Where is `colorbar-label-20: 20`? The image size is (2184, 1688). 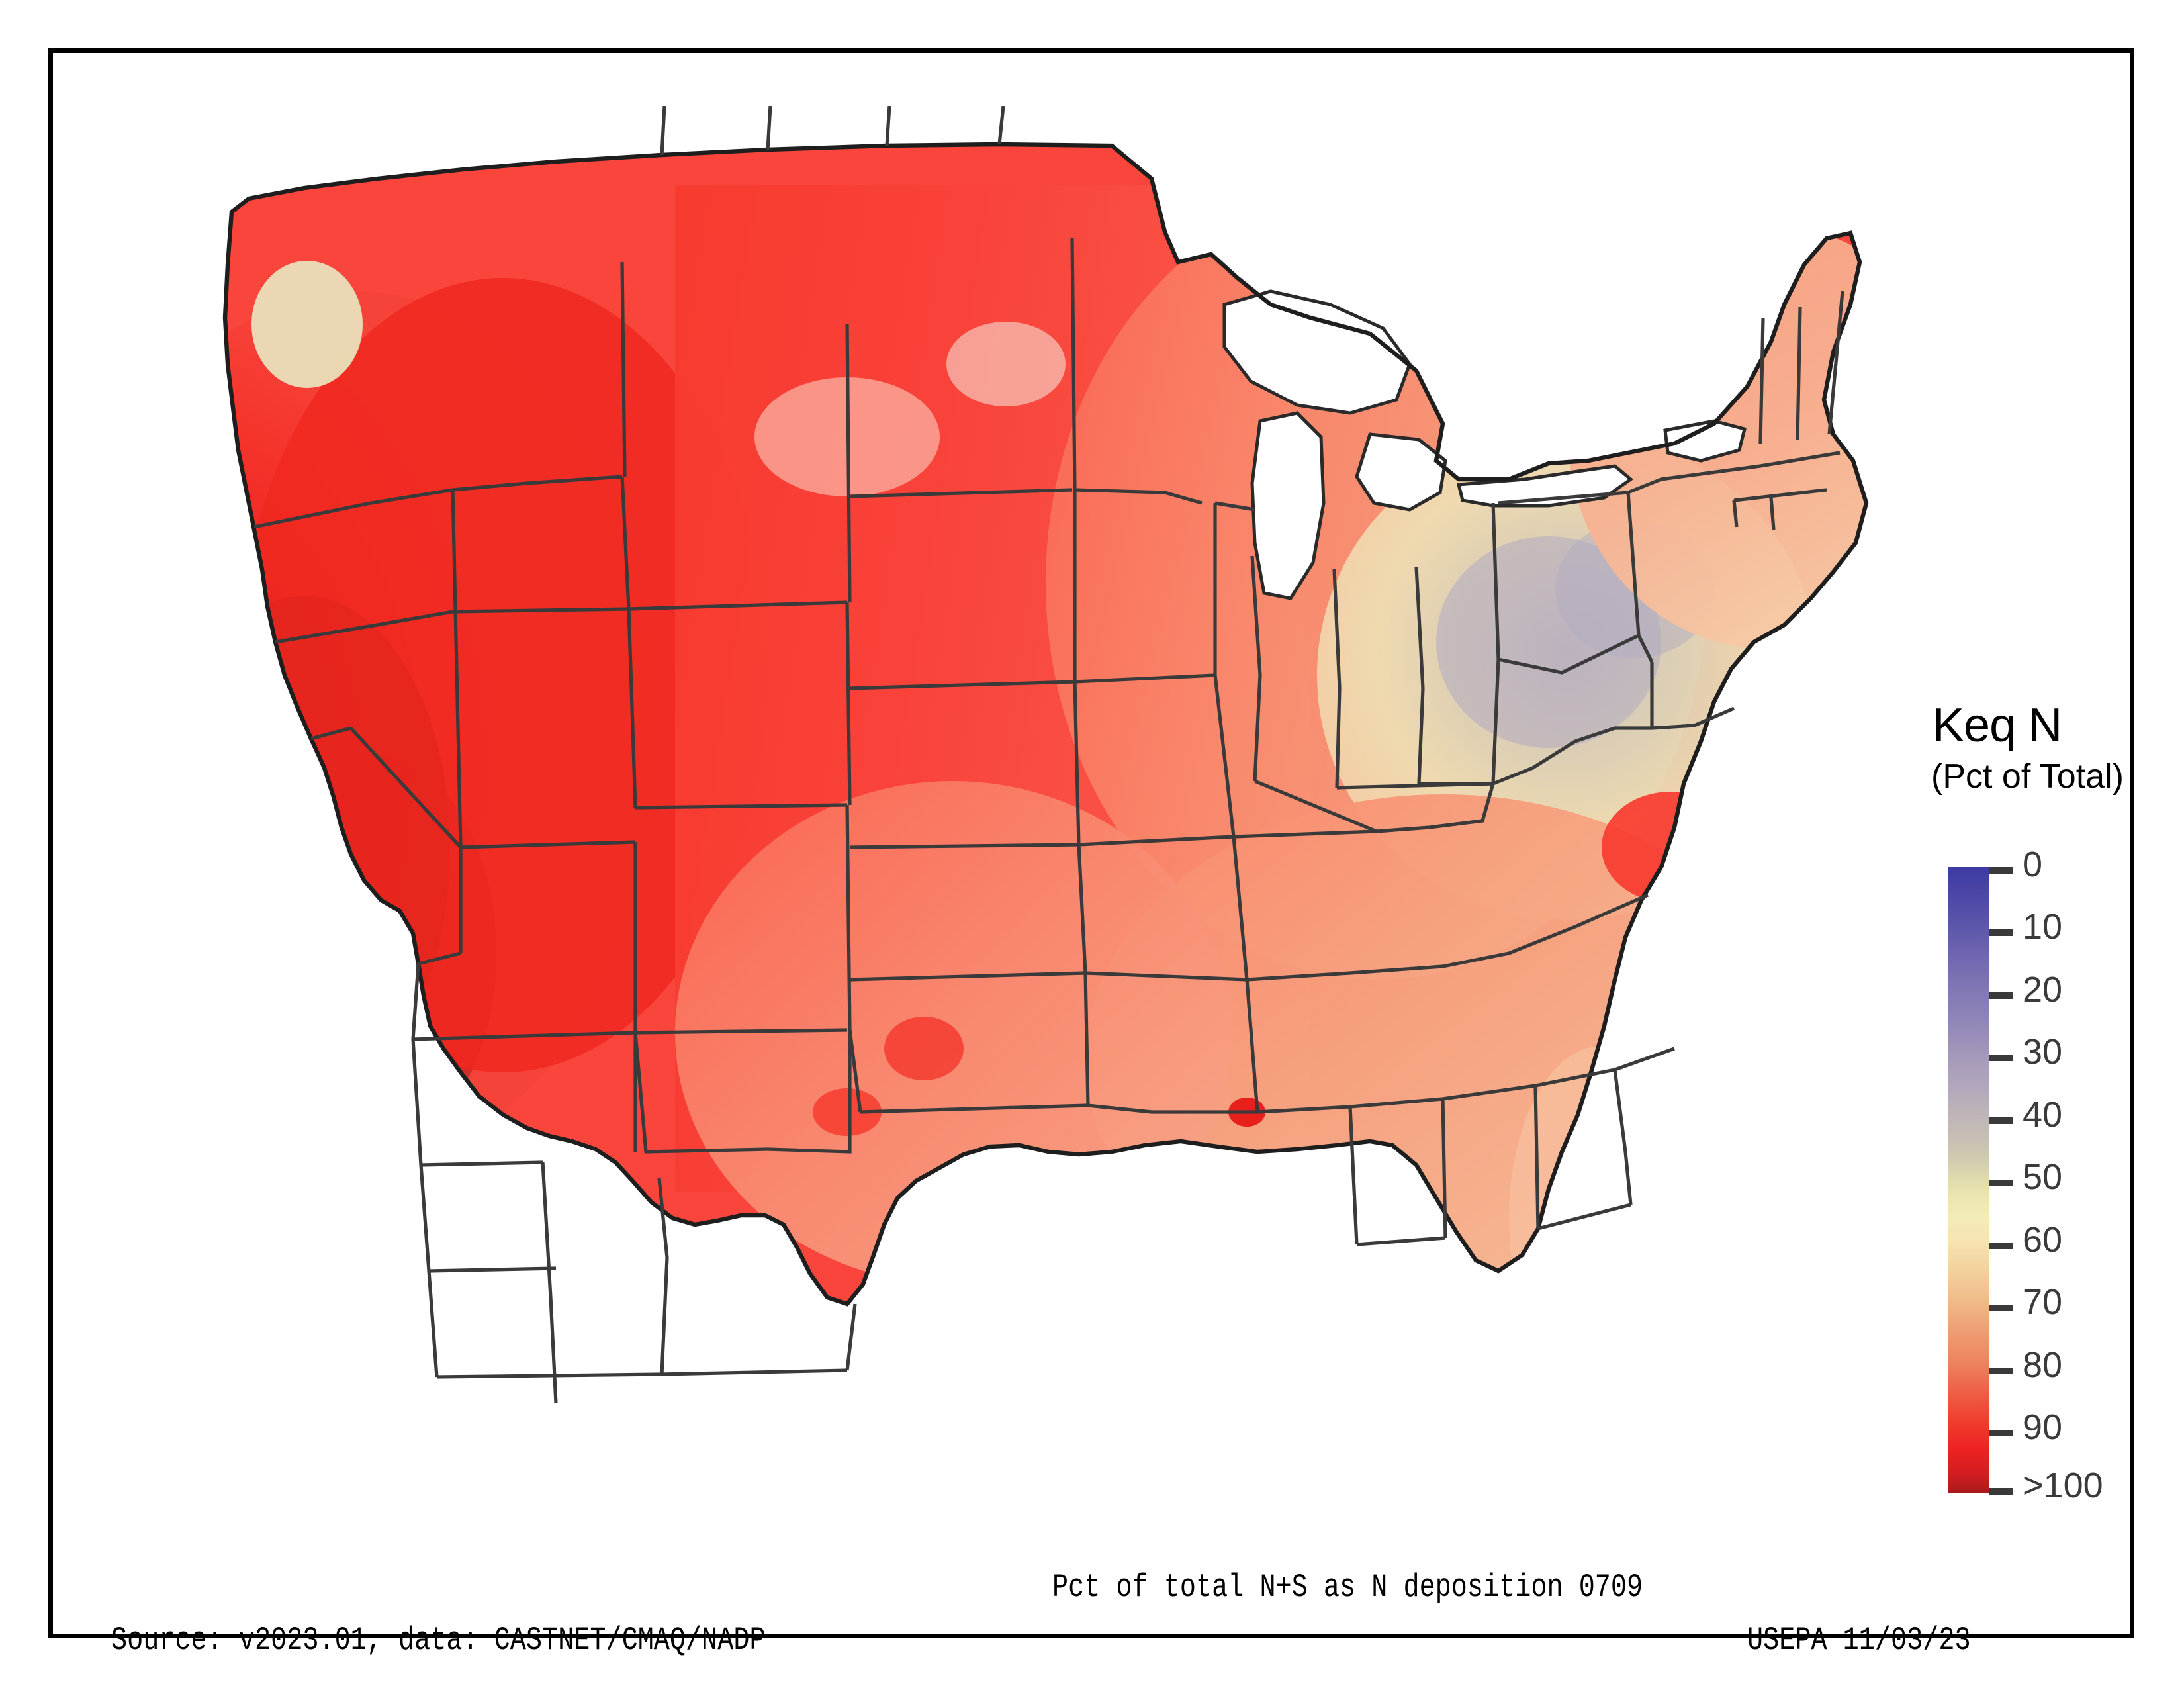
colorbar-label-20: 20 is located at coordinates (2043, 989).